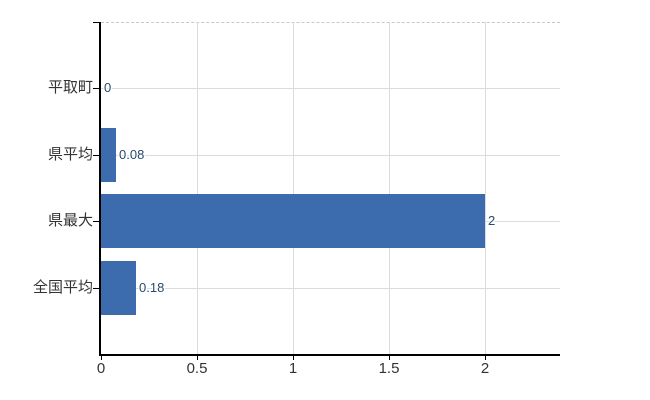  What do you see at coordinates (389, 368) in the screenshot?
I see `x-tick-label: 1.5` at bounding box center [389, 368].